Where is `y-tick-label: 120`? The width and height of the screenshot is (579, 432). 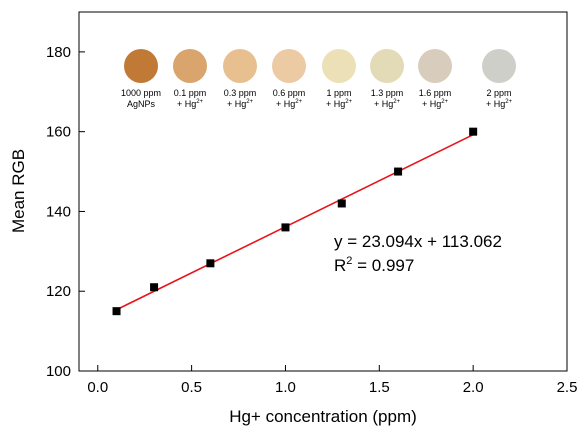
y-tick-label: 120 is located at coordinates (58, 291).